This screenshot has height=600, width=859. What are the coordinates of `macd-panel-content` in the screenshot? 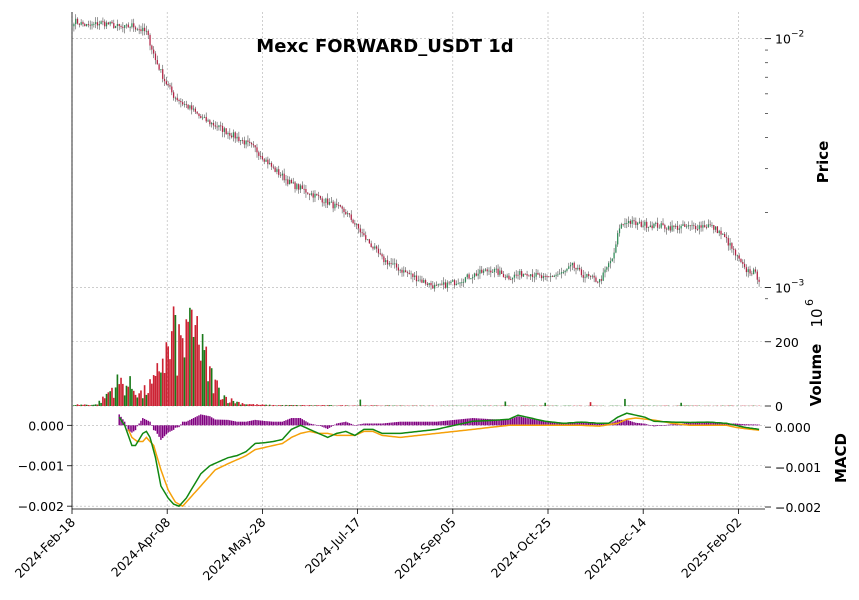 It's located at (439, 460).